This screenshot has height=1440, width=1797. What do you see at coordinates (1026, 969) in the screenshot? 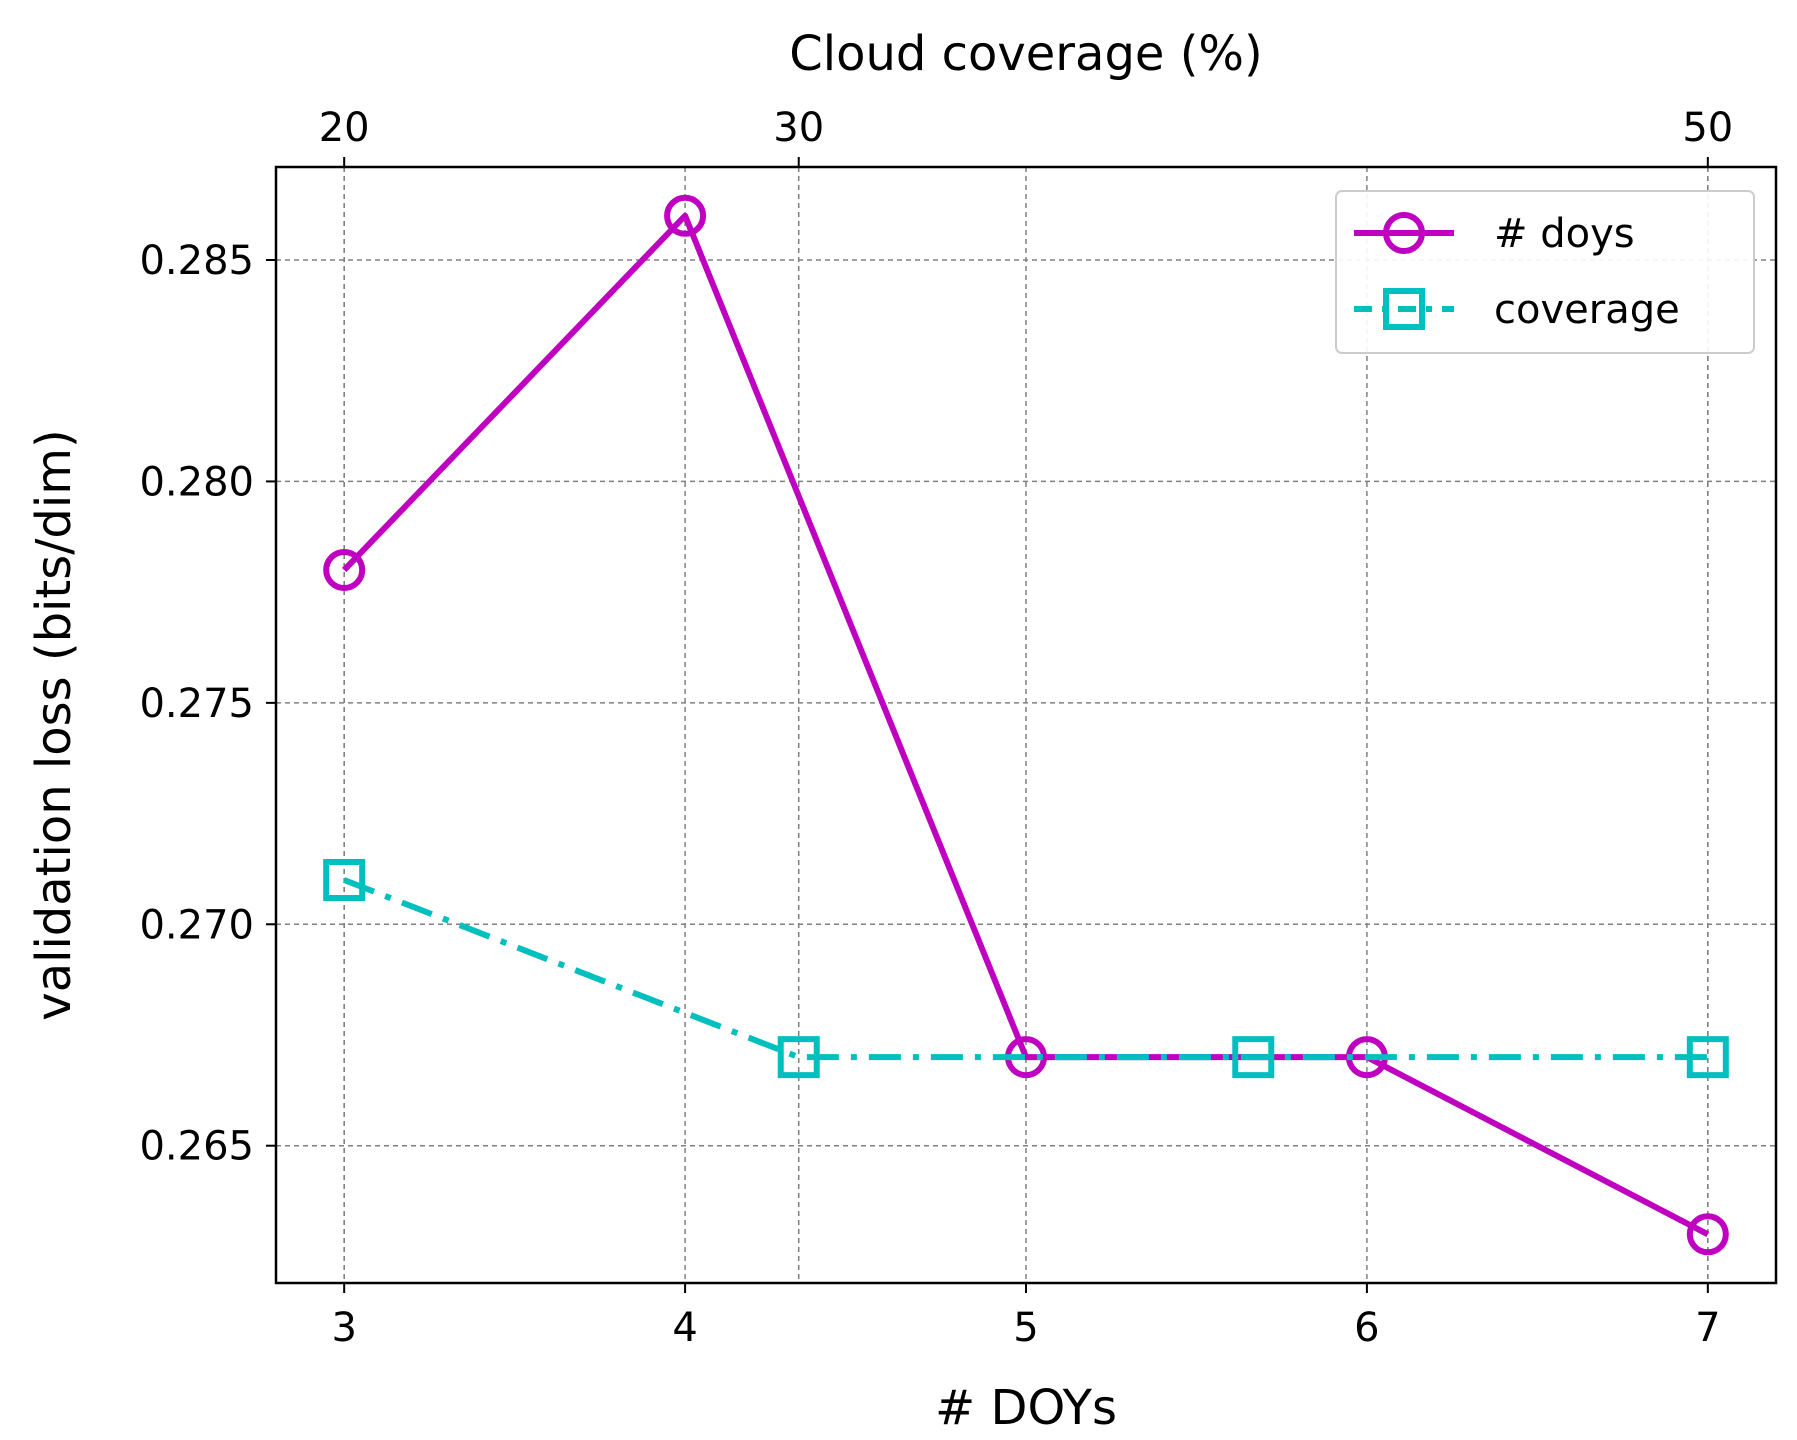
I see `series-coverage` at bounding box center [1026, 969].